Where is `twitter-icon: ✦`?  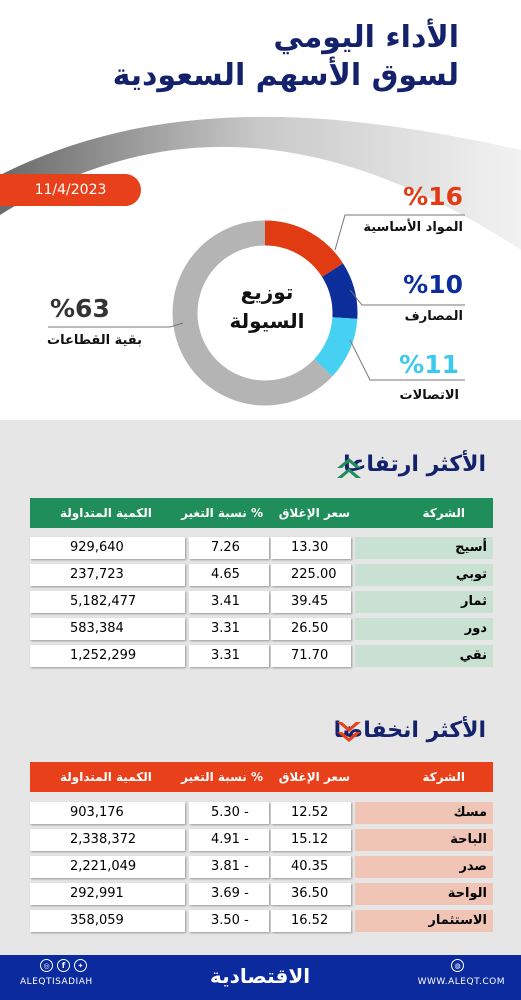
twitter-icon: ✦ is located at coordinates (80, 965).